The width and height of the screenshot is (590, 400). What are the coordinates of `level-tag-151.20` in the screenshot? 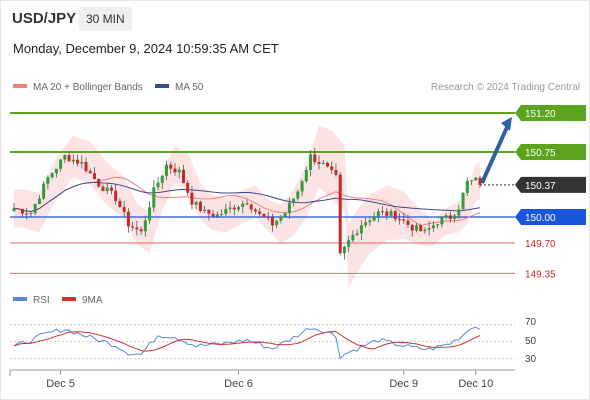 It's located at (550, 113).